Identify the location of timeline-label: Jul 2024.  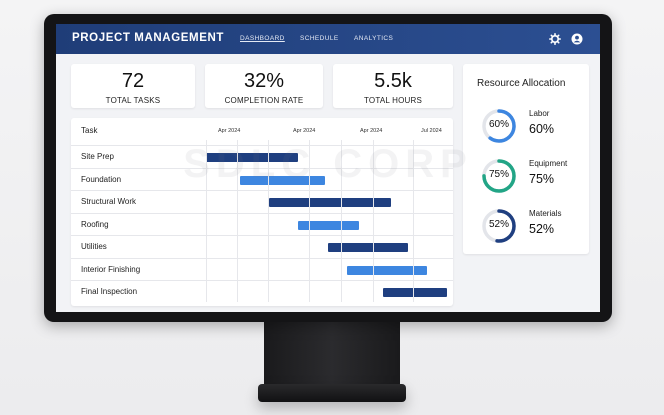
(431, 131).